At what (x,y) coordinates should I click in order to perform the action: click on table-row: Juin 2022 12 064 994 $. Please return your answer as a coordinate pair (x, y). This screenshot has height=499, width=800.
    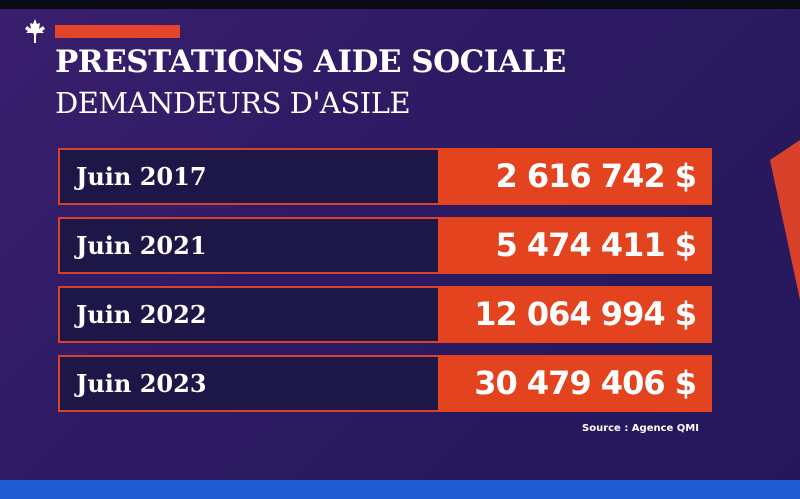
    Looking at the image, I should click on (385, 314).